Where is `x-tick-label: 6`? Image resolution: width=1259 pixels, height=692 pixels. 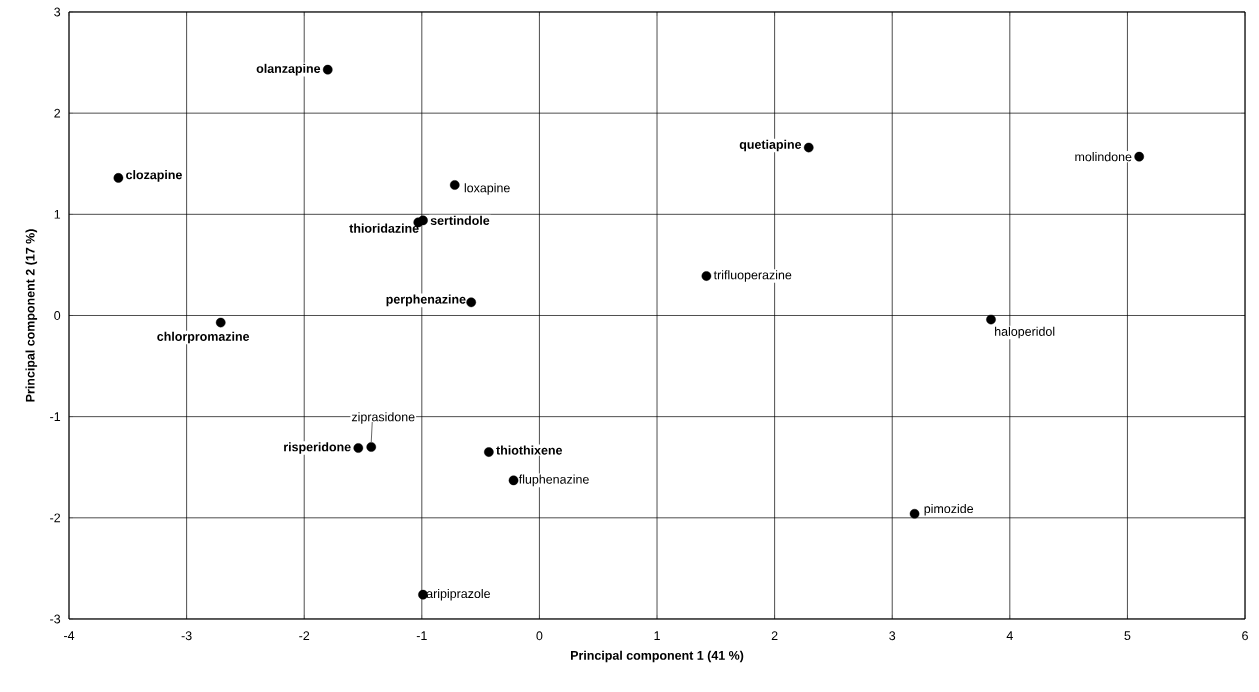
x-tick-label: 6 is located at coordinates (1245, 636).